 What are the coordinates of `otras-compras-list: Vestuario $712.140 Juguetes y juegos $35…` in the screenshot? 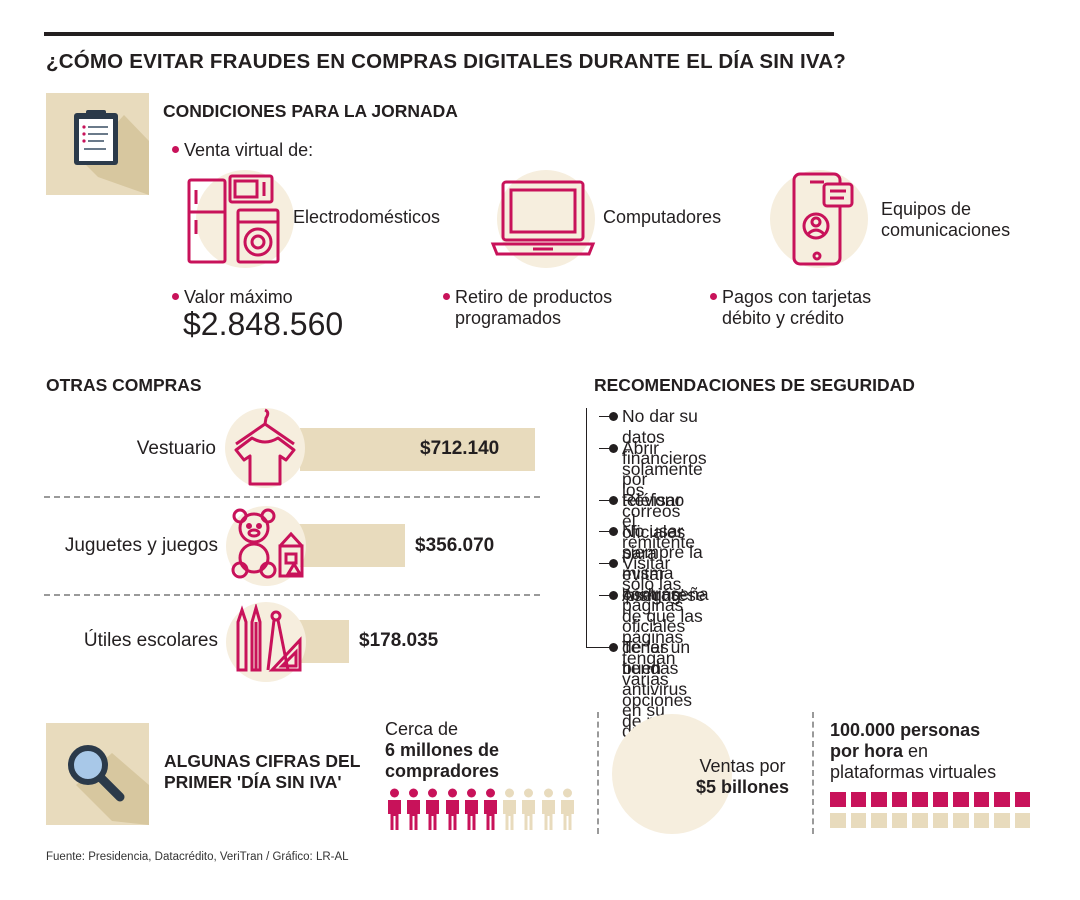 It's located at (292, 545).